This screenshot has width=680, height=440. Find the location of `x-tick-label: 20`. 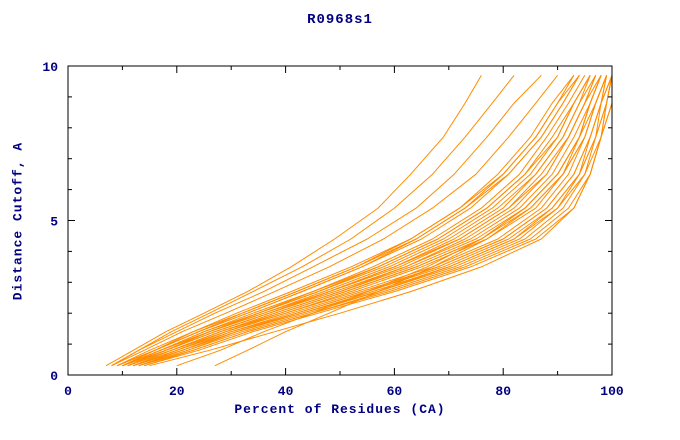

x-tick-label: 20 is located at coordinates (177, 391).